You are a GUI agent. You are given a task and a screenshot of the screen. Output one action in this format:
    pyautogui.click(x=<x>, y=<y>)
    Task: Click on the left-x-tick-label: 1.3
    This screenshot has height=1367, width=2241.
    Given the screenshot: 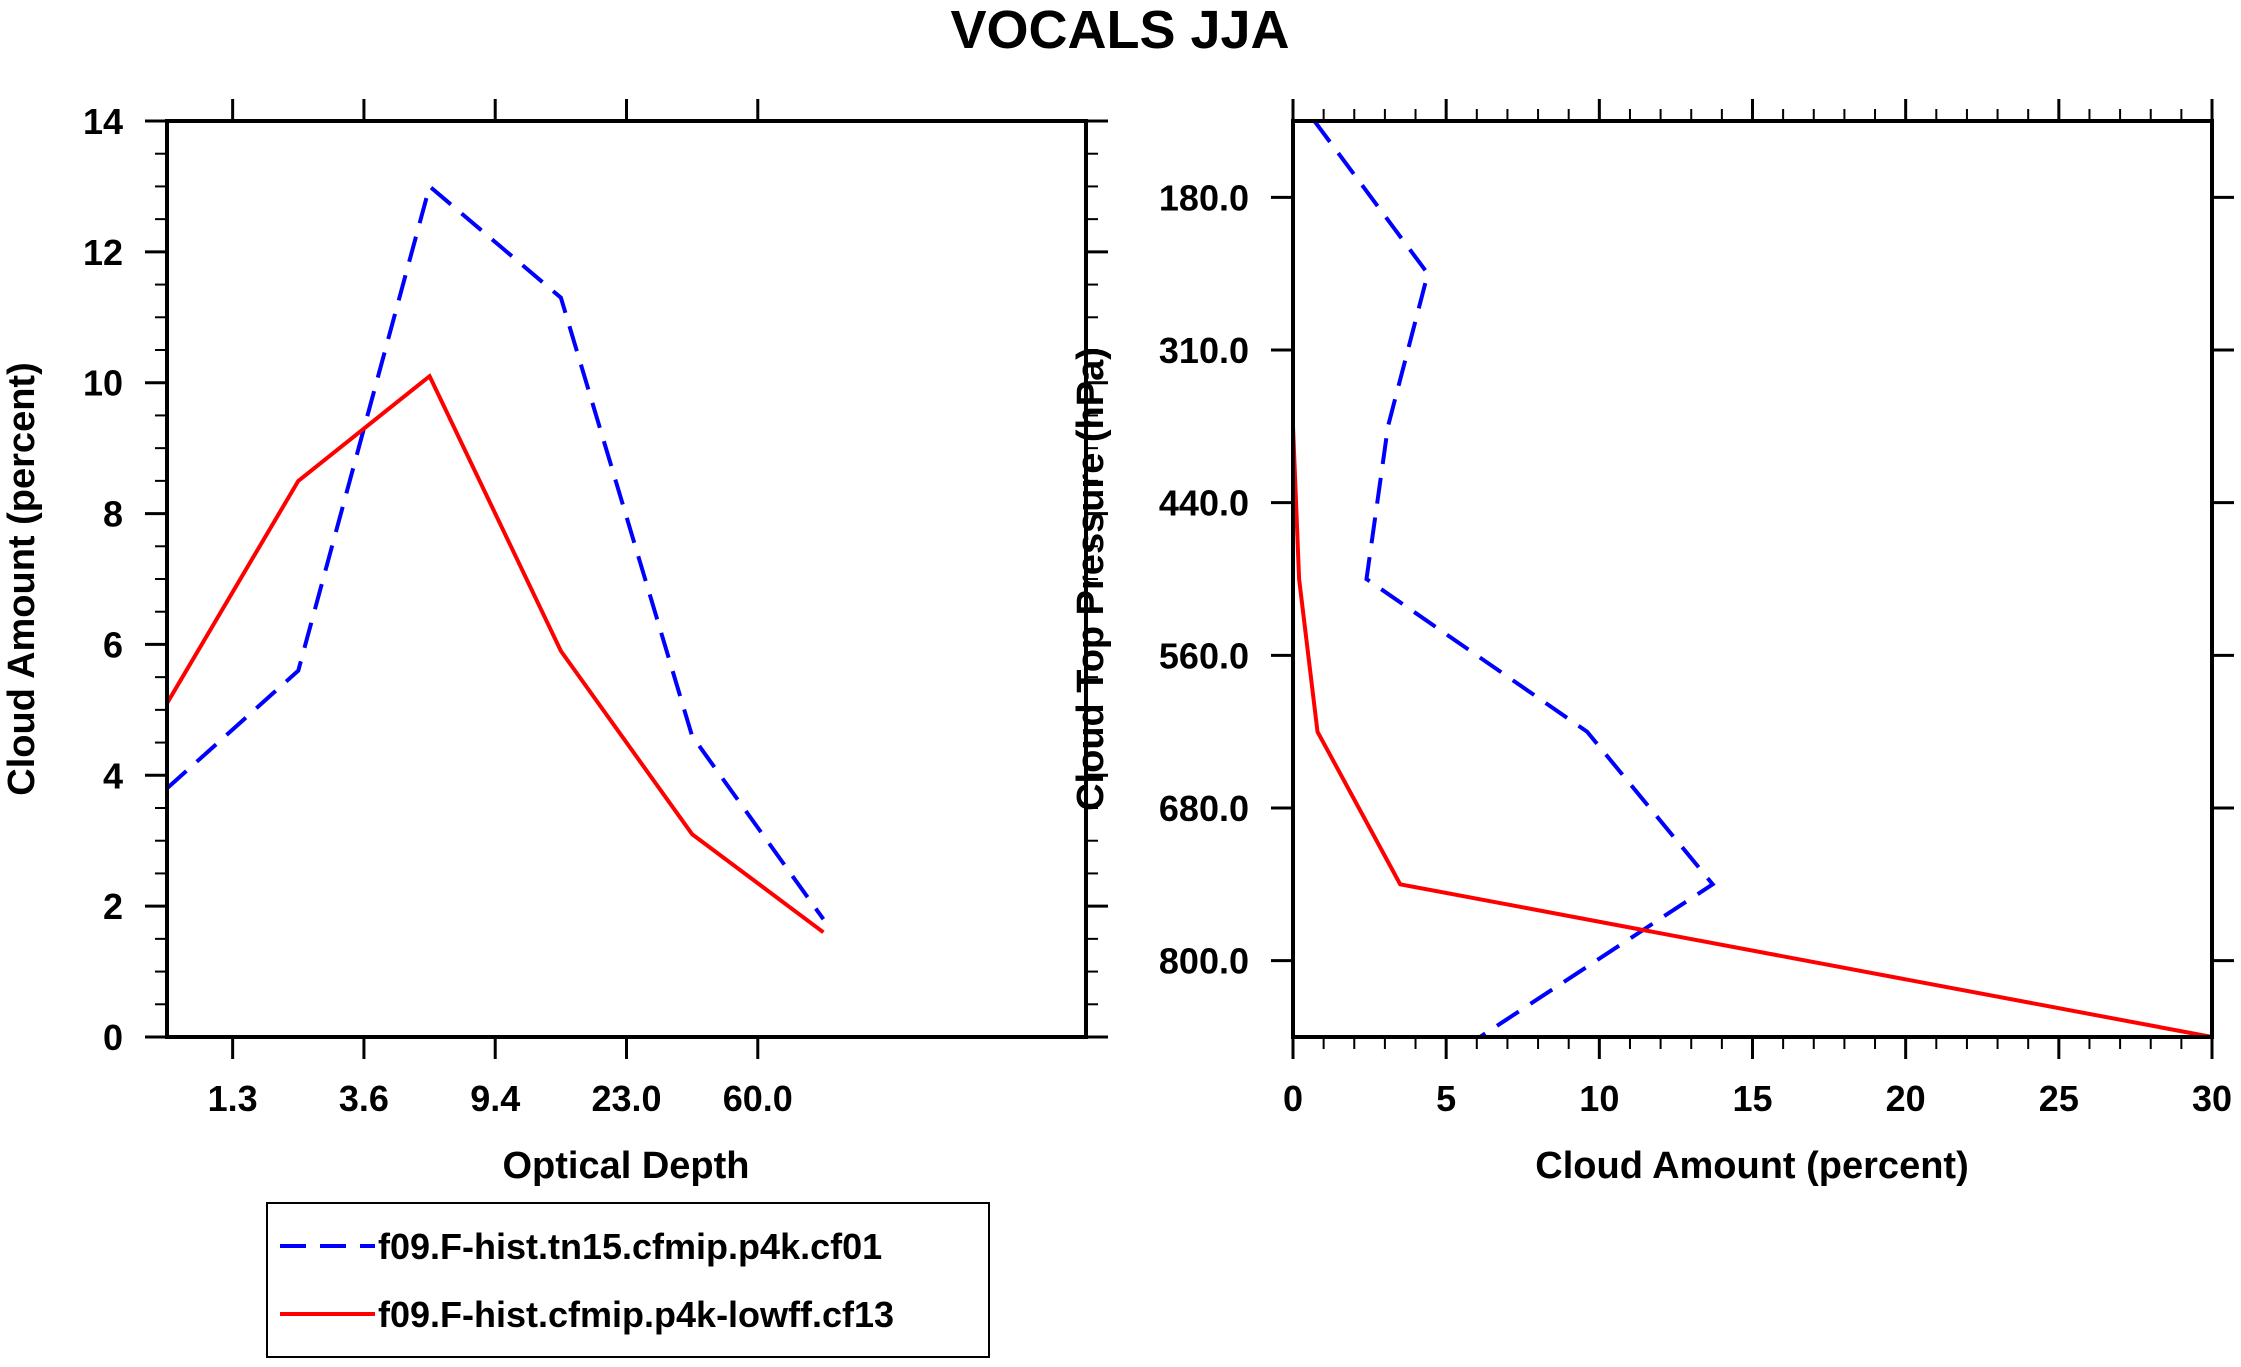 What is the action you would take?
    pyautogui.click(x=233, y=1098)
    